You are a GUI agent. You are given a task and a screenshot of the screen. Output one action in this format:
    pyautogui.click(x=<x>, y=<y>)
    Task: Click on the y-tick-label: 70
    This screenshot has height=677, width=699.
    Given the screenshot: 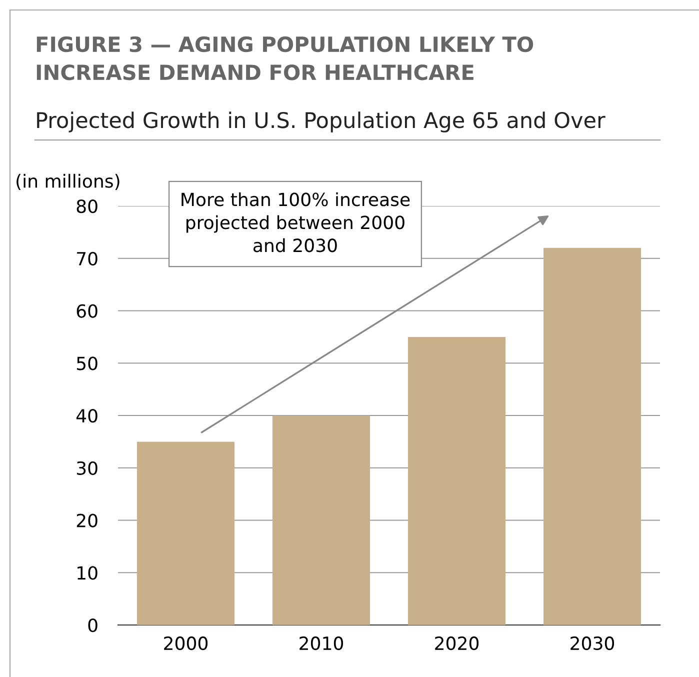 What is the action you would take?
    pyautogui.click(x=87, y=259)
    